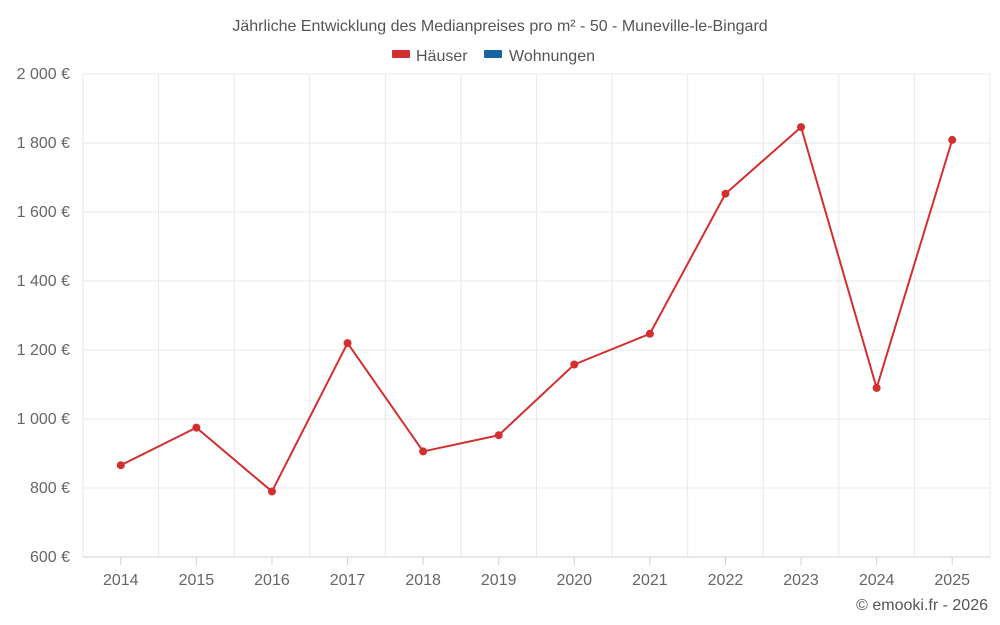 The image size is (1000, 625). What do you see at coordinates (348, 580) in the screenshot?
I see `x-tick-label: 2017` at bounding box center [348, 580].